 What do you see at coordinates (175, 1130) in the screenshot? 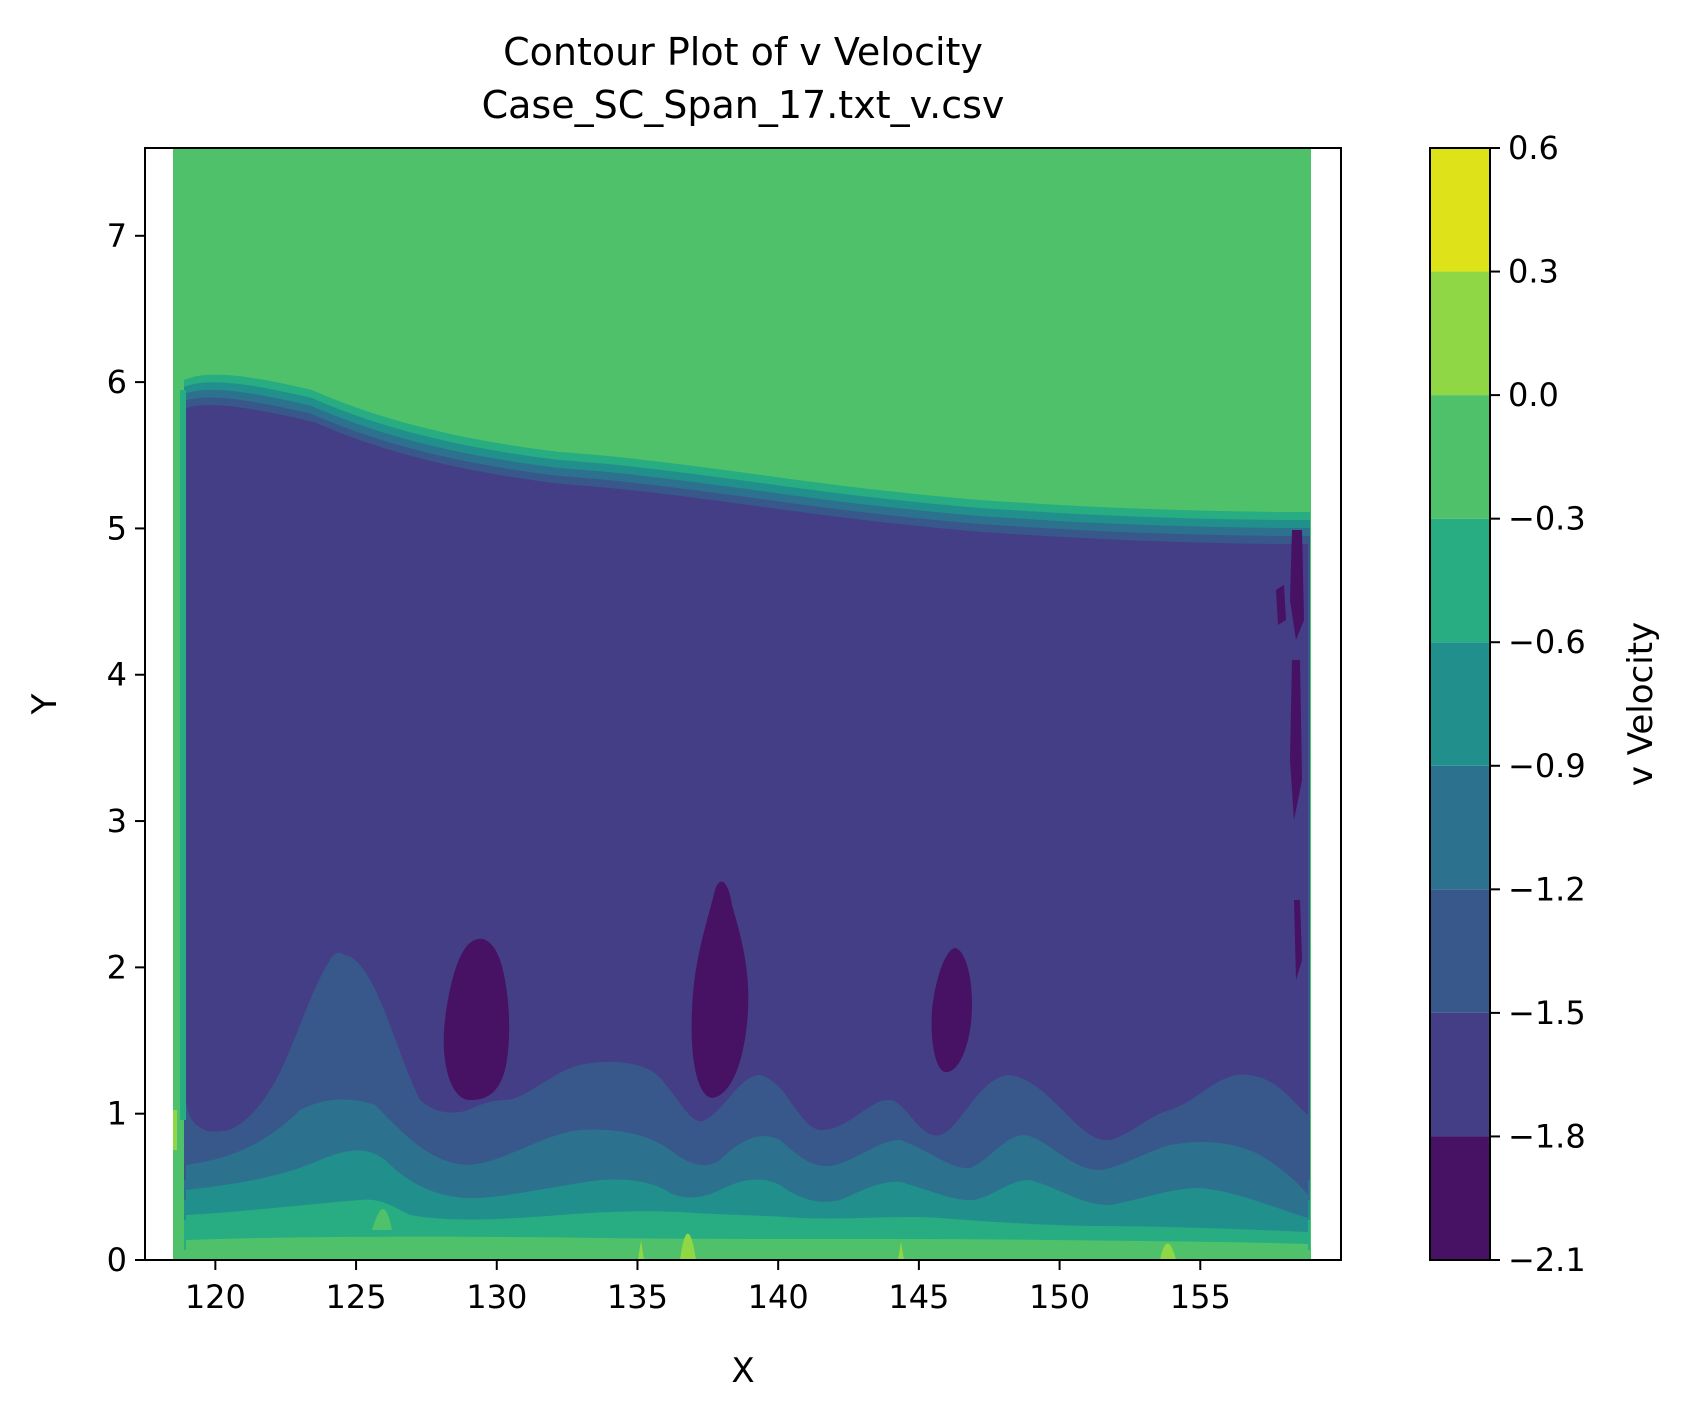
I see `left-edge-tint` at bounding box center [175, 1130].